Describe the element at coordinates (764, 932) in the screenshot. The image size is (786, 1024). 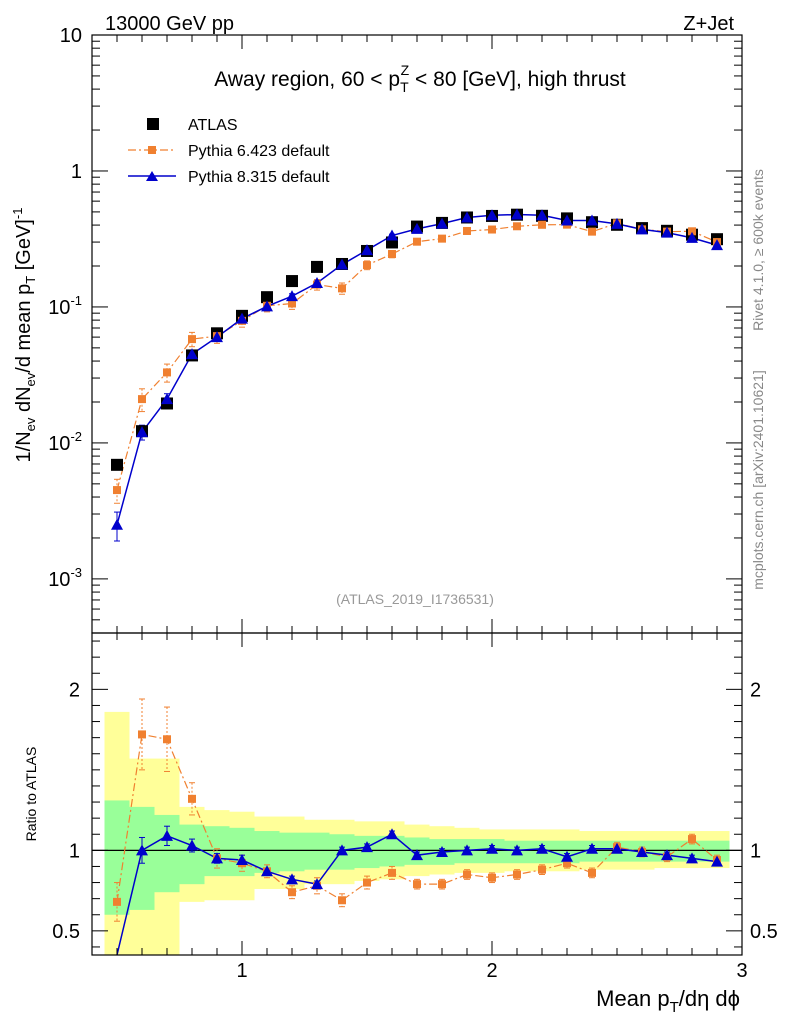
I see `ratio-y-tick-label-right: 0.5` at that location.